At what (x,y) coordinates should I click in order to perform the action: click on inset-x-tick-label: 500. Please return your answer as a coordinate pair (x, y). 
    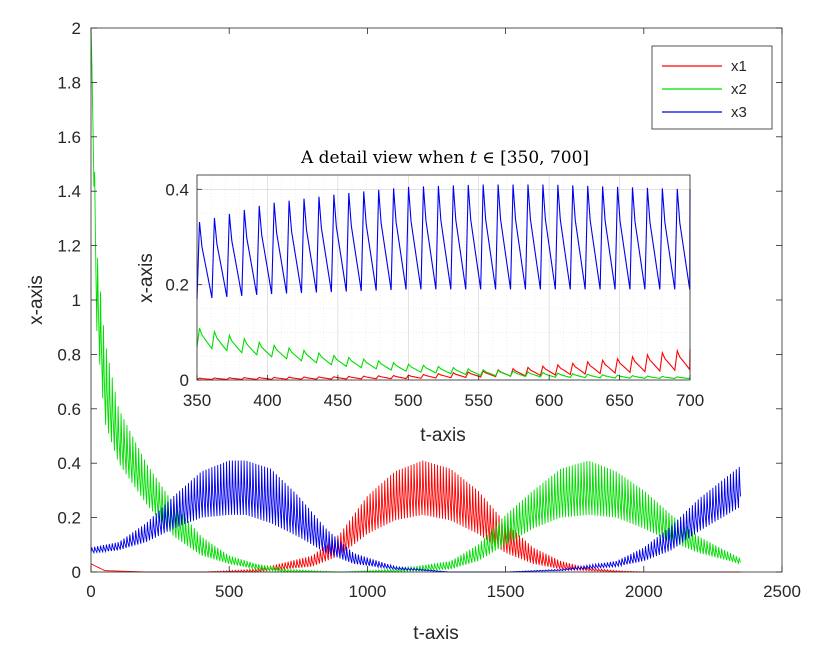
    Looking at the image, I should click on (408, 400).